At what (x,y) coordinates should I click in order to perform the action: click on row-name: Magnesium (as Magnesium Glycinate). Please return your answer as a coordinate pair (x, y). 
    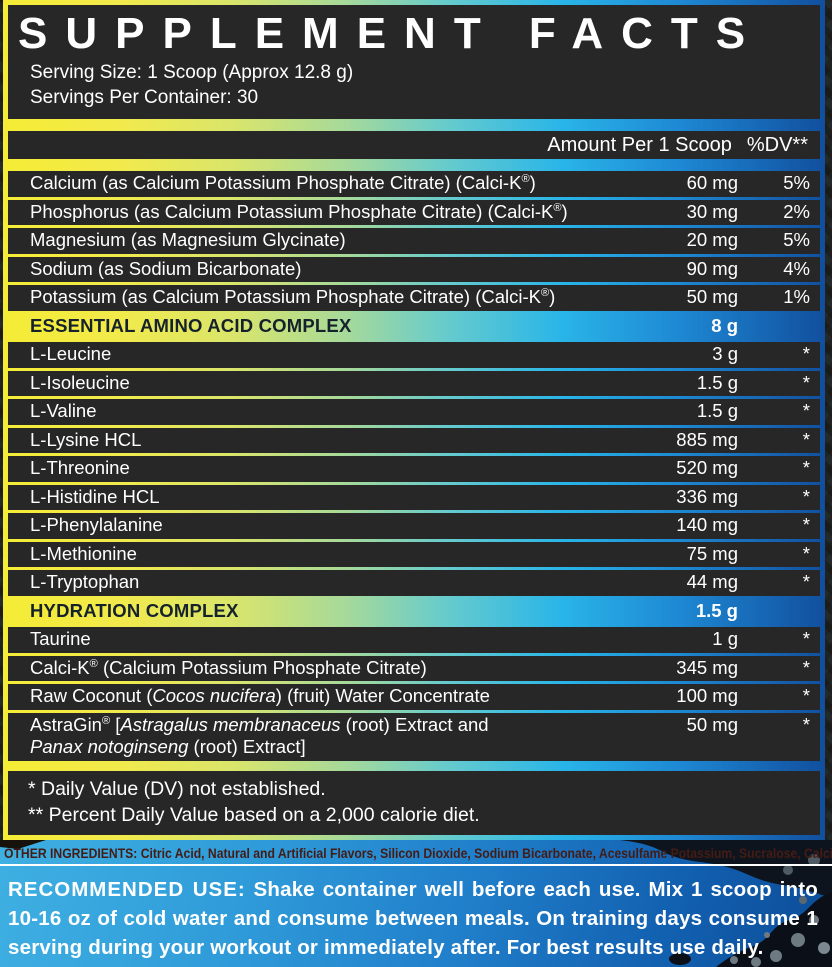
    Looking at the image, I should click on (188, 239).